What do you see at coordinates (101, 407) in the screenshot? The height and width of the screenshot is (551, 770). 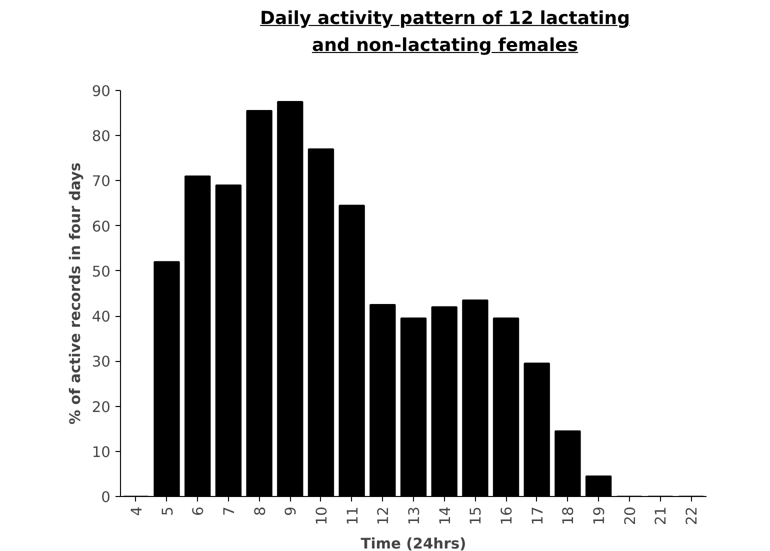 I see `y-tick-label: 20` at bounding box center [101, 407].